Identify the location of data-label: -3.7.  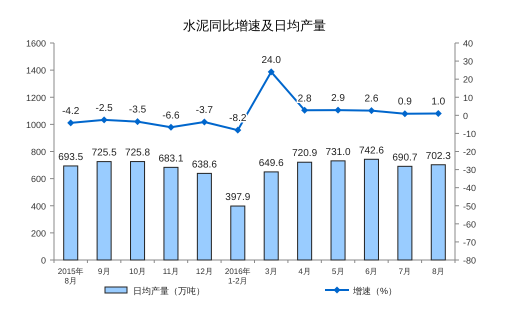
(205, 110).